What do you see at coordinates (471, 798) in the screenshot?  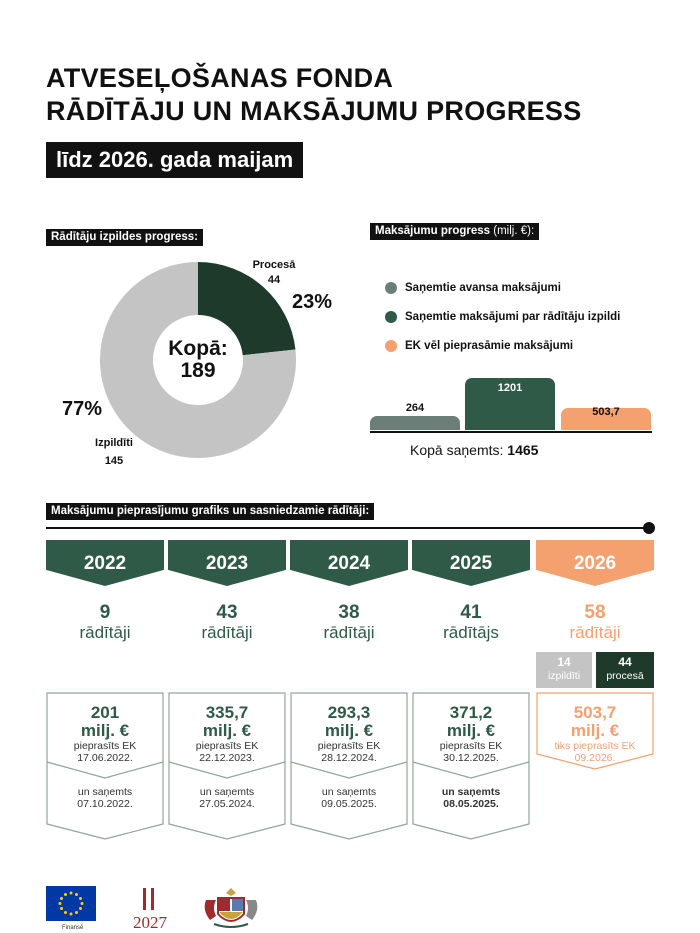 I see `payment-received-2025: un saņemts 08.05.2025.` at bounding box center [471, 798].